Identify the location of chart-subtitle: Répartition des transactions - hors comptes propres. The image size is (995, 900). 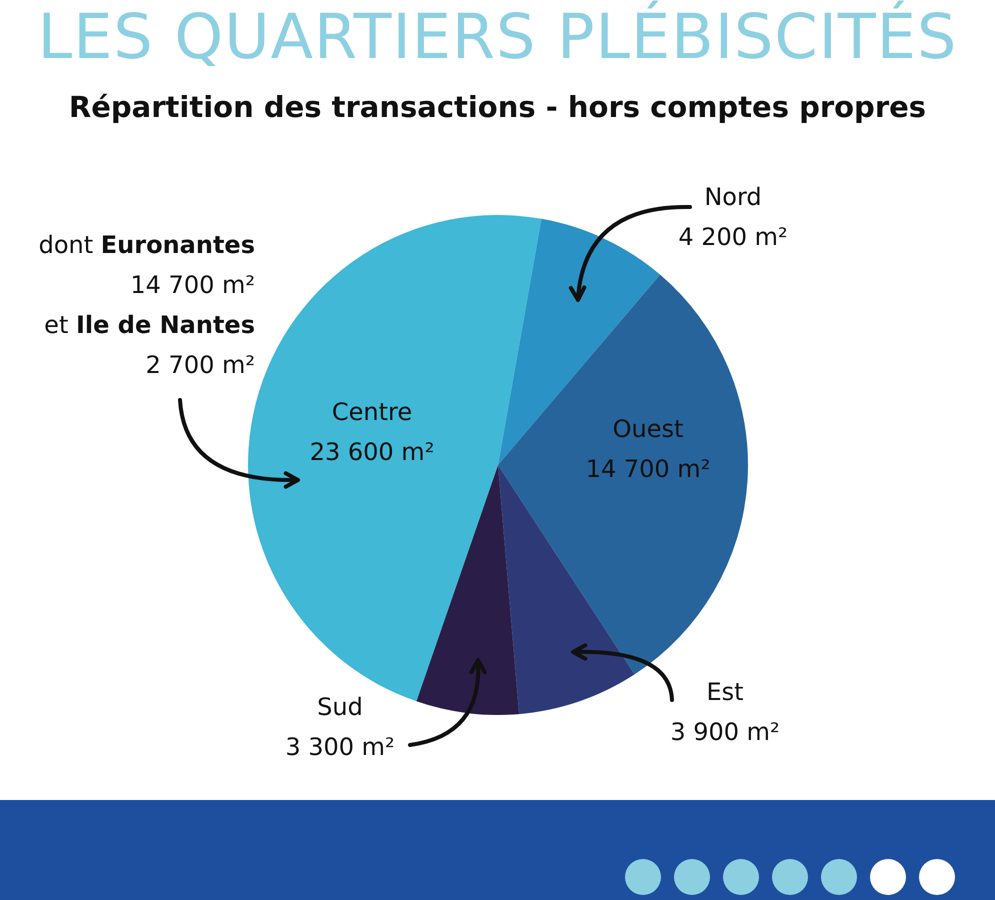
(498, 107).